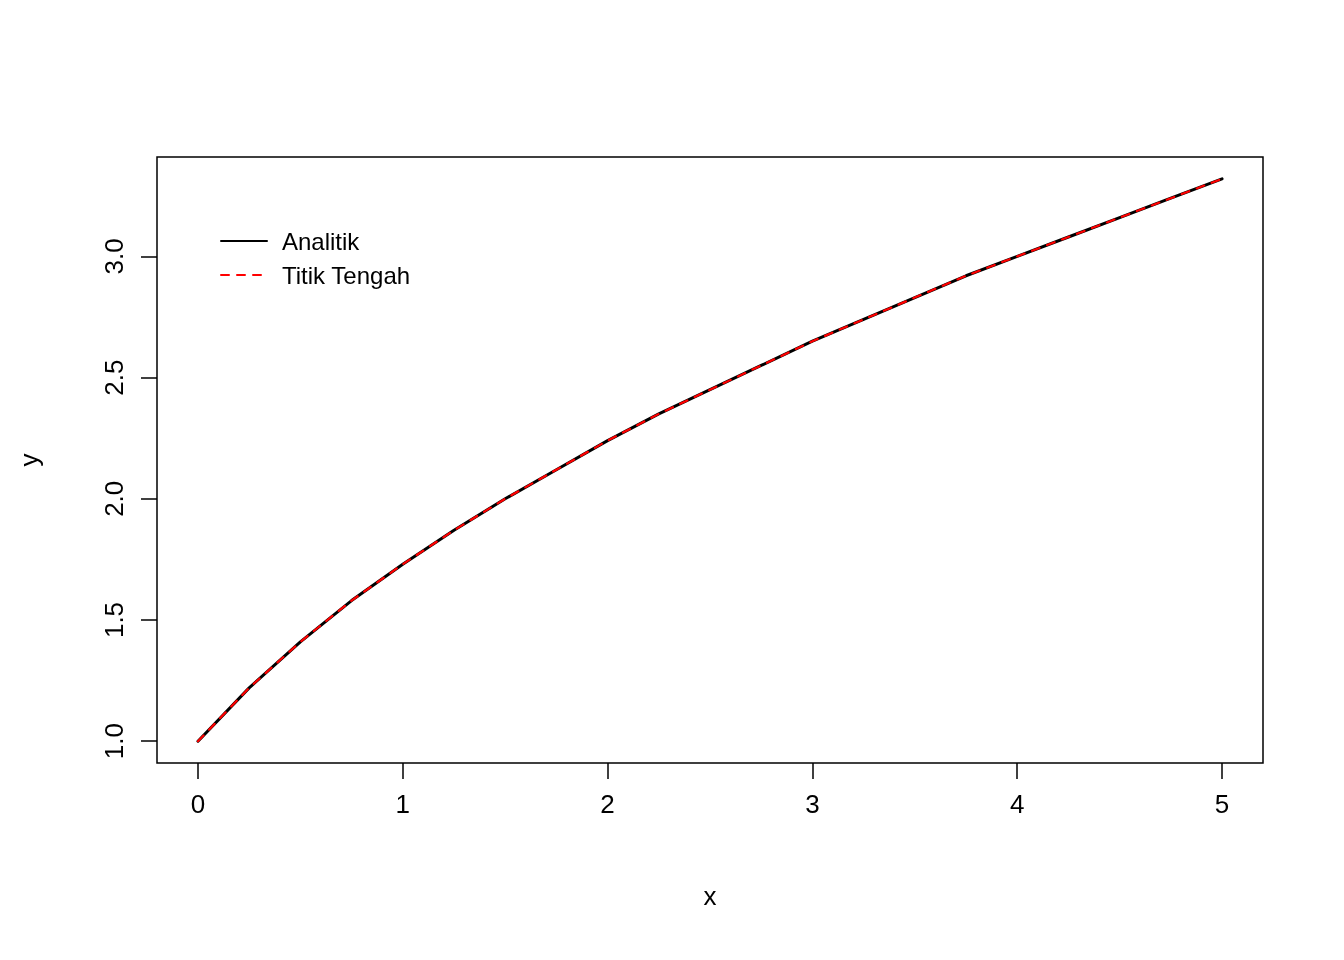 Image resolution: width=1344 pixels, height=960 pixels. What do you see at coordinates (403, 804) in the screenshot?
I see `x-tick-label: 1` at bounding box center [403, 804].